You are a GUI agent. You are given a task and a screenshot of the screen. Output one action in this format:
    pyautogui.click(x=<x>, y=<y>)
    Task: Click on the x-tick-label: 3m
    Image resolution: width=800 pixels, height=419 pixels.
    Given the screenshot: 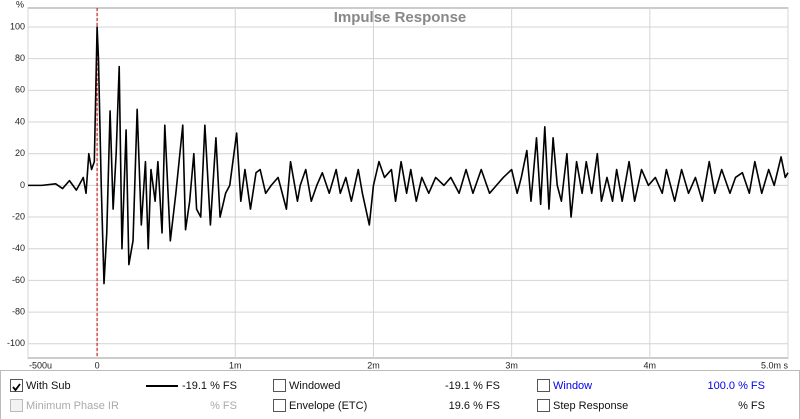 What is the action you would take?
    pyautogui.click(x=511, y=365)
    